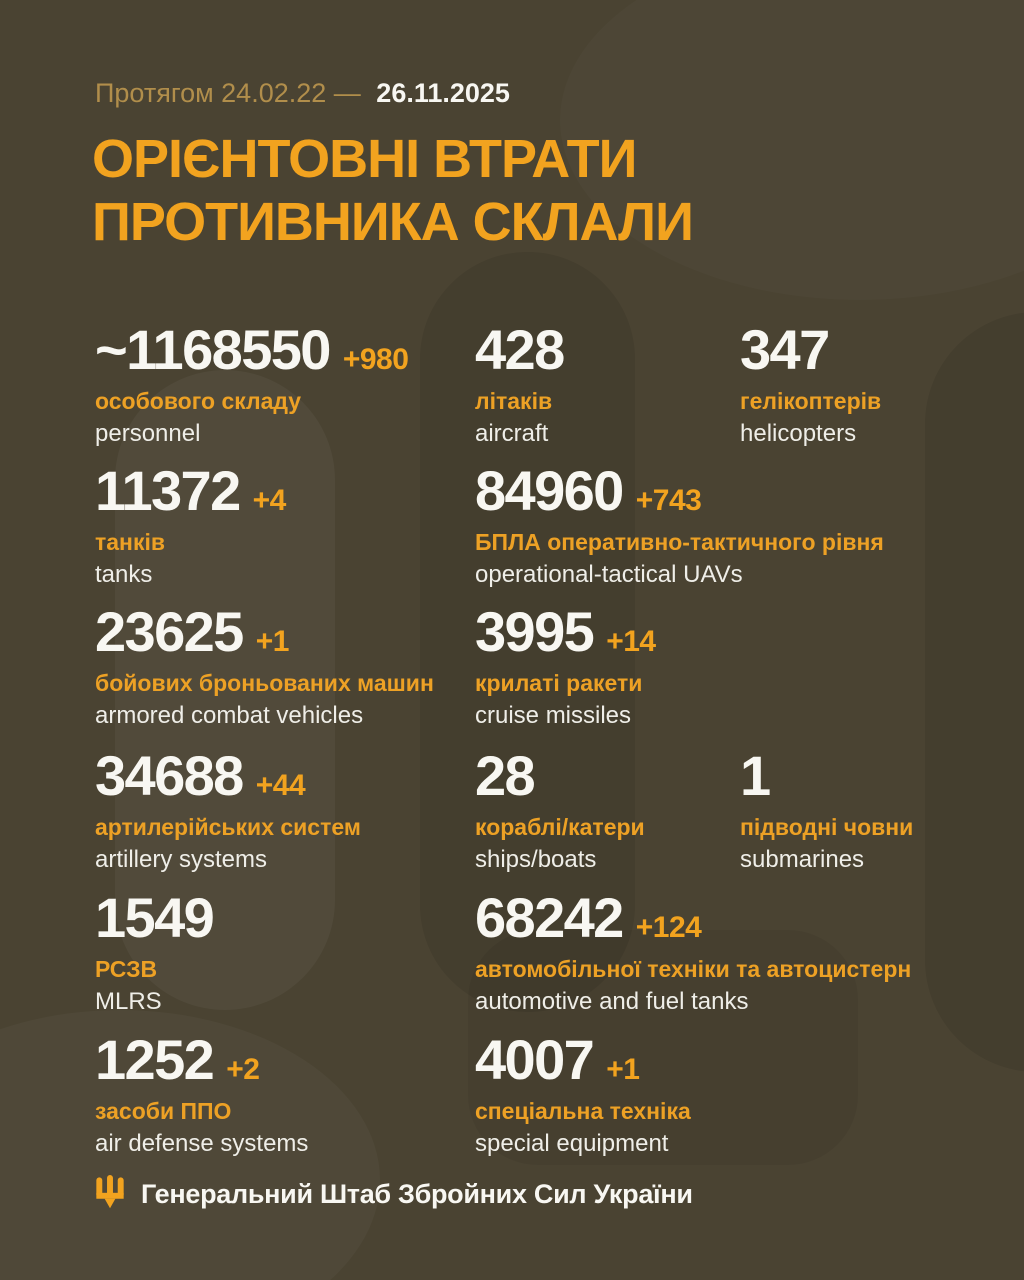 The image size is (1024, 1280). I want to click on stat-label-en: special equipment, so click(572, 1143).